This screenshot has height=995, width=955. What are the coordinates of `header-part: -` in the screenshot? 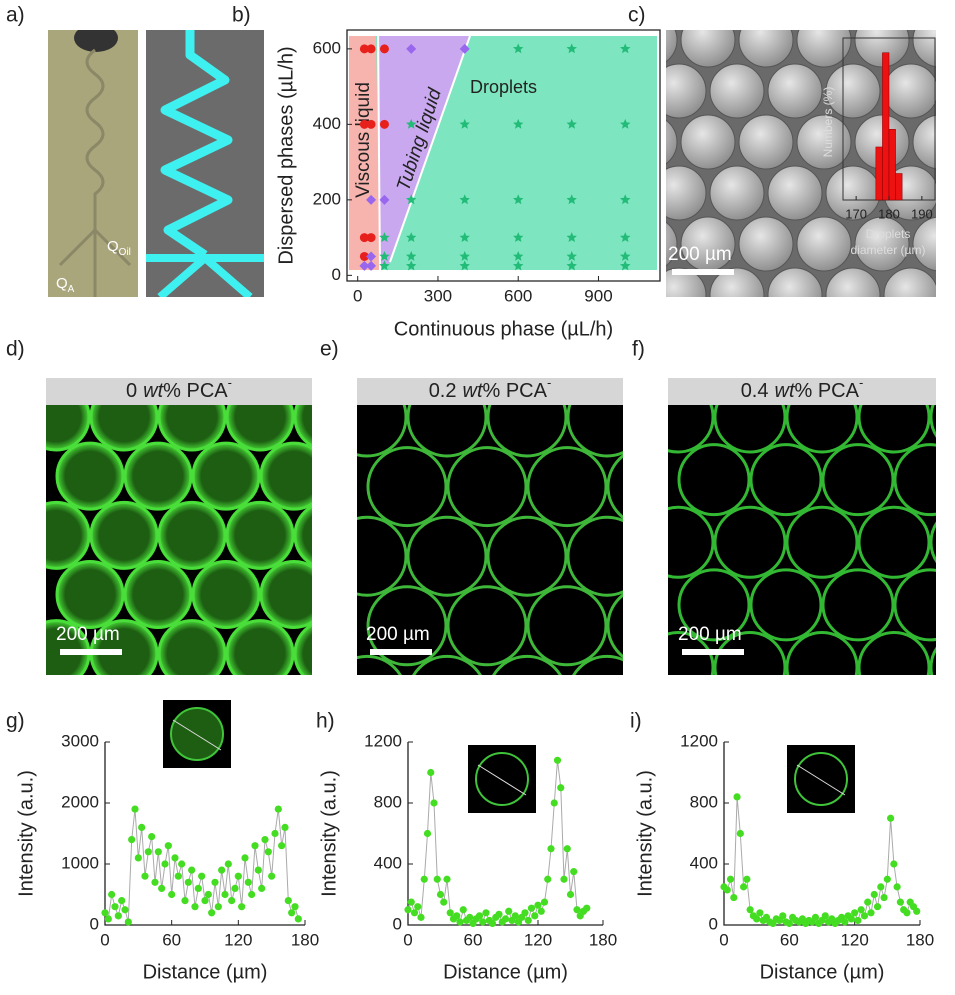 It's located at (549, 382).